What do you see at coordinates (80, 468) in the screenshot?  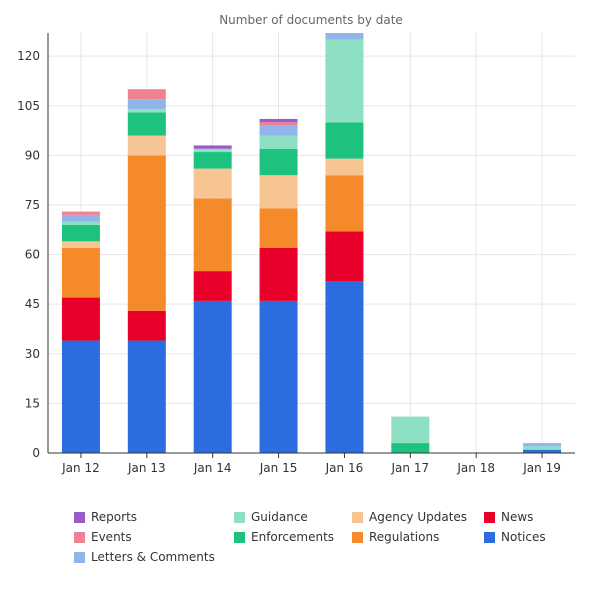 I see `x-tick-label: Jan 12` at bounding box center [80, 468].